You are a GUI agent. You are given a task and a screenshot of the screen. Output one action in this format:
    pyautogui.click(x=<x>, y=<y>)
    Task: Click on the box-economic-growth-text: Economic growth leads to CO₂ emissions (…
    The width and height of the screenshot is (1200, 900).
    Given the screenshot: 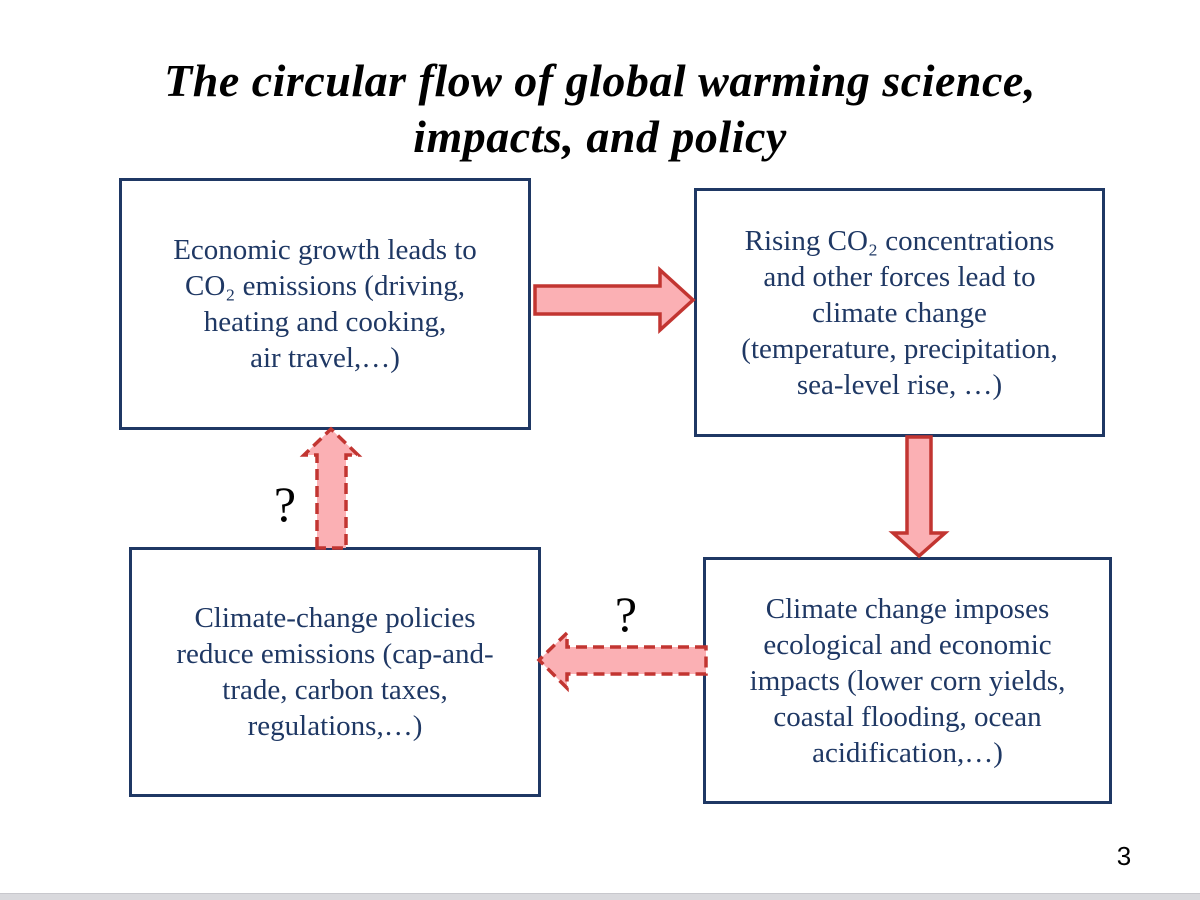 What is the action you would take?
    pyautogui.click(x=325, y=304)
    